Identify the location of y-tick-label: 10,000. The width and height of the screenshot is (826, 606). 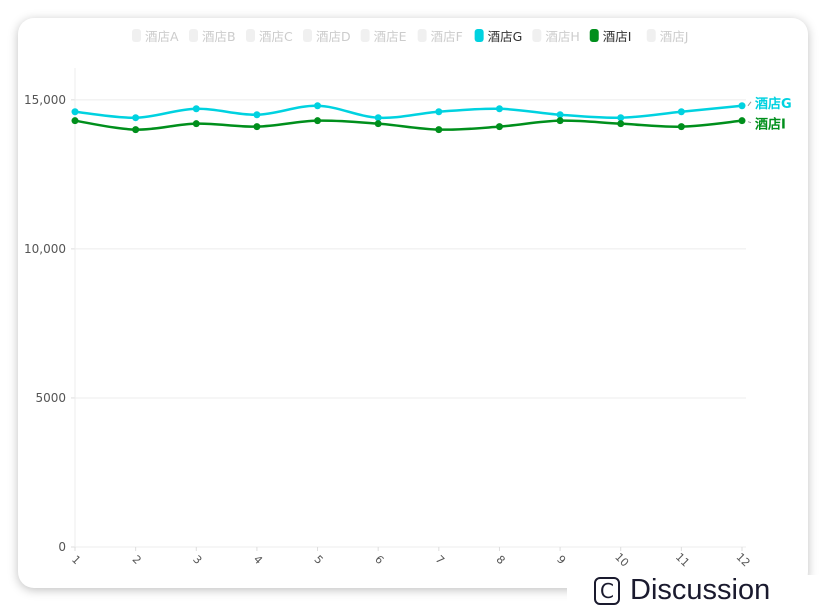
(45, 249).